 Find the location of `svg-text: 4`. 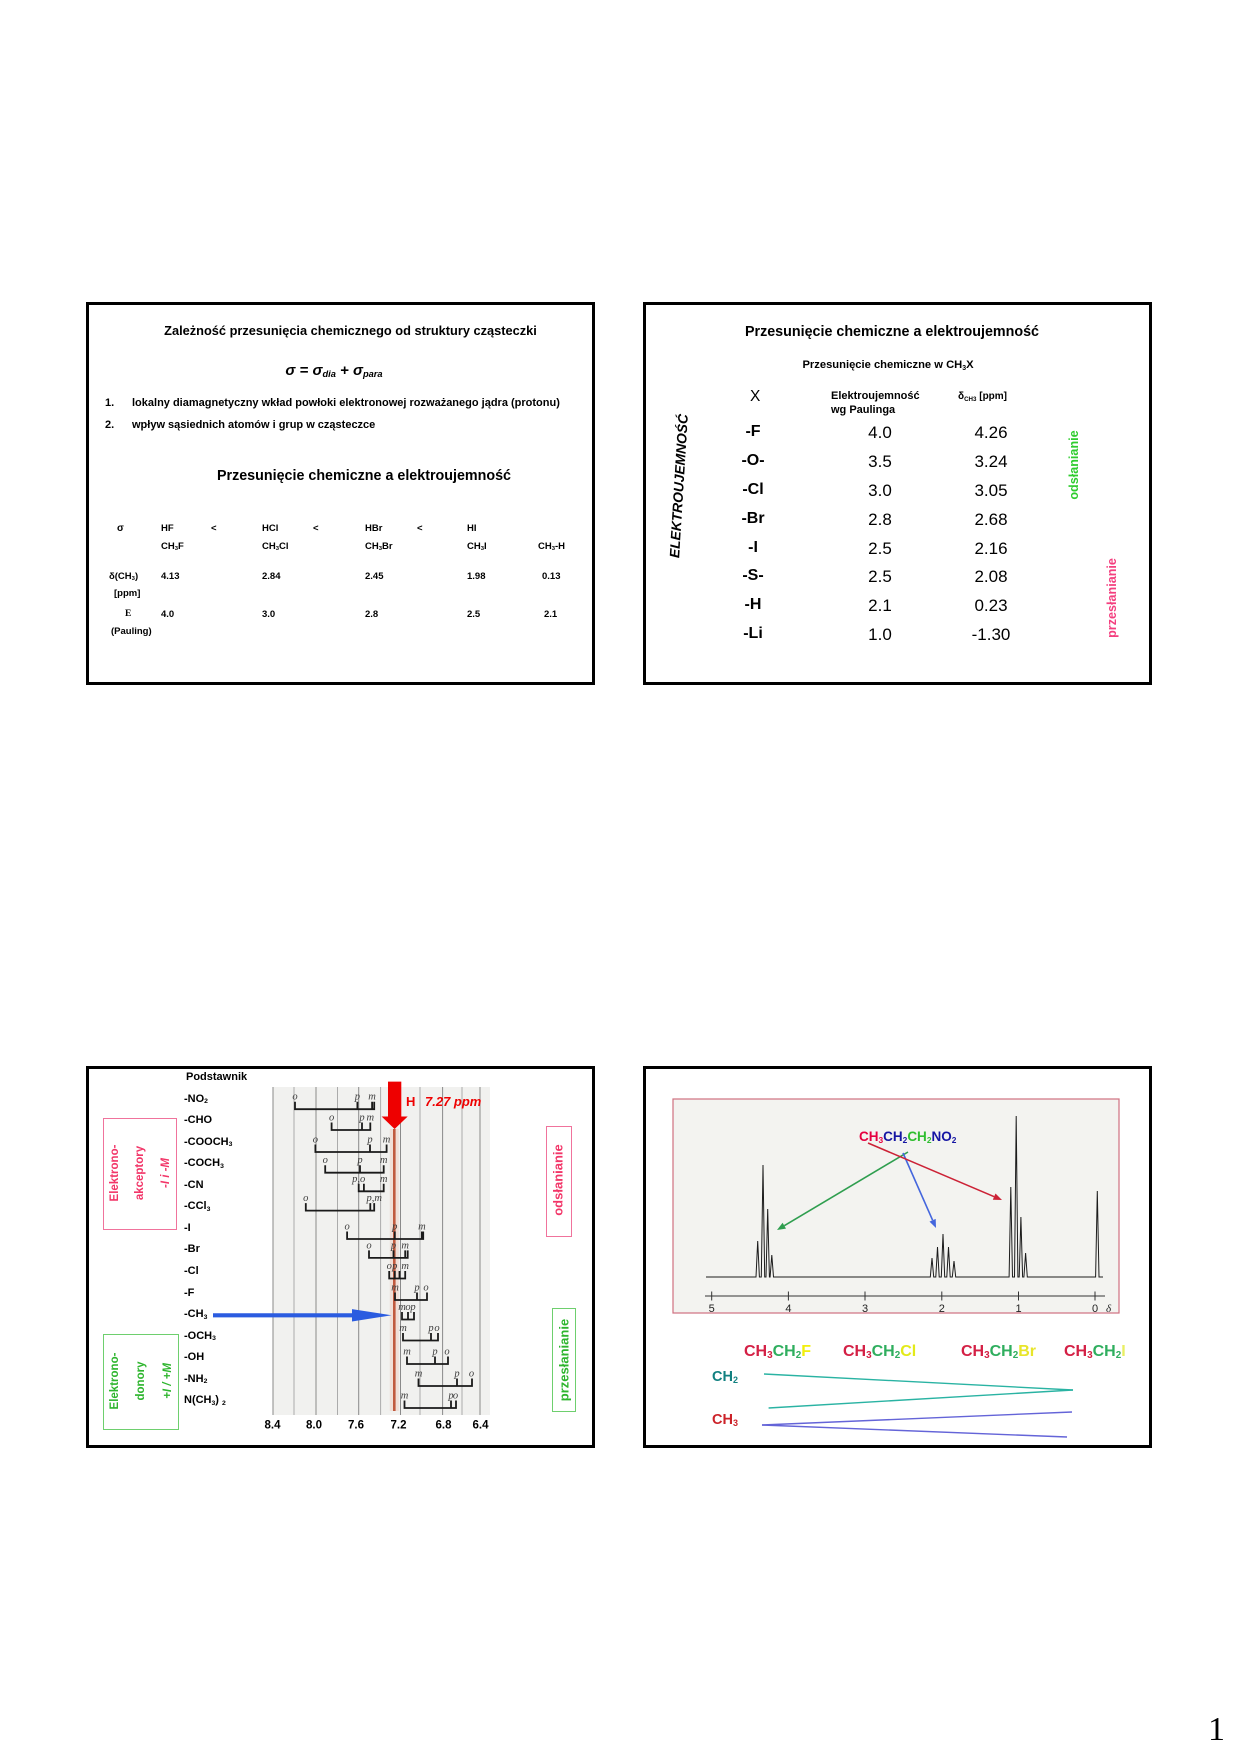

svg-text: 4 is located at coordinates (788, 1309).